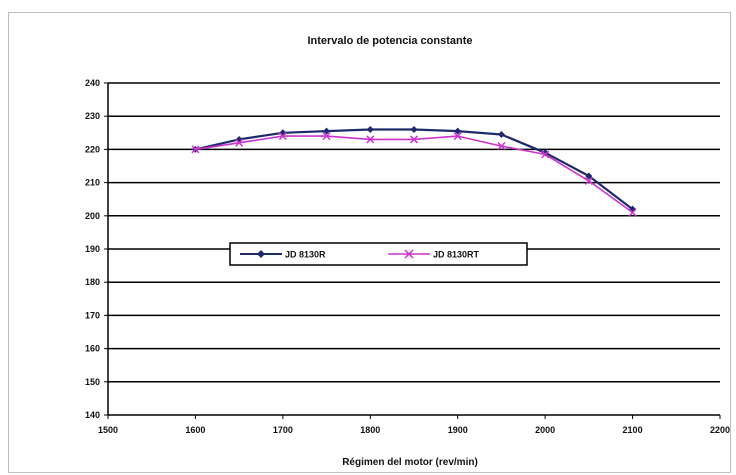  What do you see at coordinates (92, 415) in the screenshot?
I see `y-tick-label: 140` at bounding box center [92, 415].